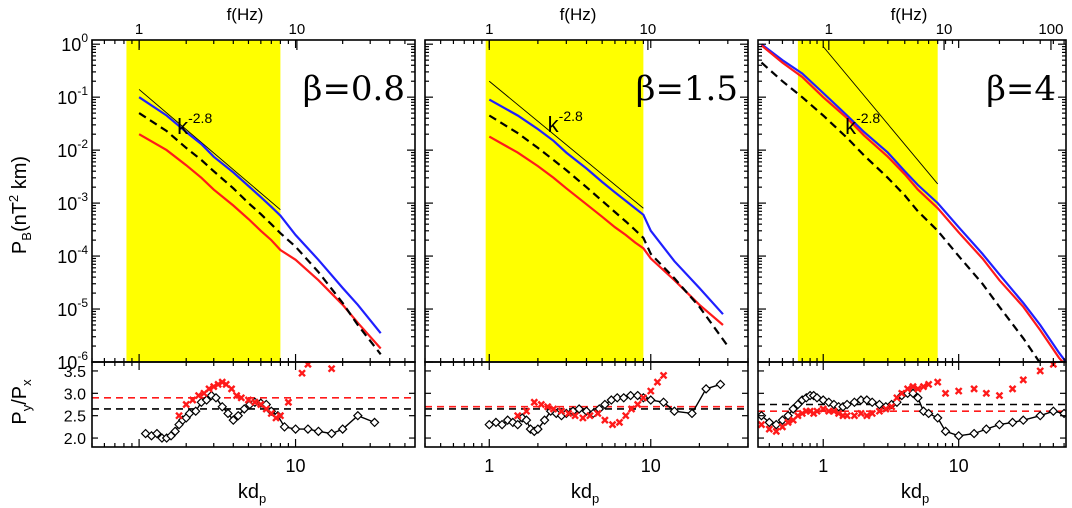 The height and width of the screenshot is (508, 1072). What do you see at coordinates (84, 38) in the screenshot?
I see `y-tick-exp: 0` at bounding box center [84, 38].